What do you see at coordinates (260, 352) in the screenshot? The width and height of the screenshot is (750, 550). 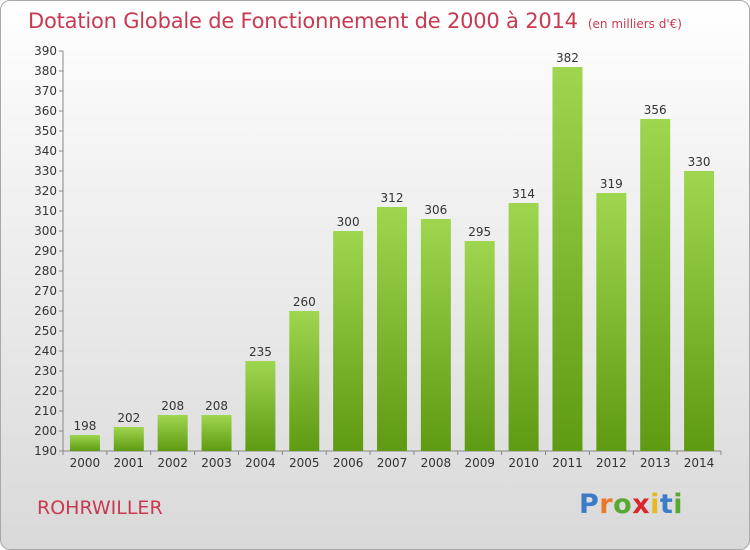 I see `value-label-2004: 235` at bounding box center [260, 352].